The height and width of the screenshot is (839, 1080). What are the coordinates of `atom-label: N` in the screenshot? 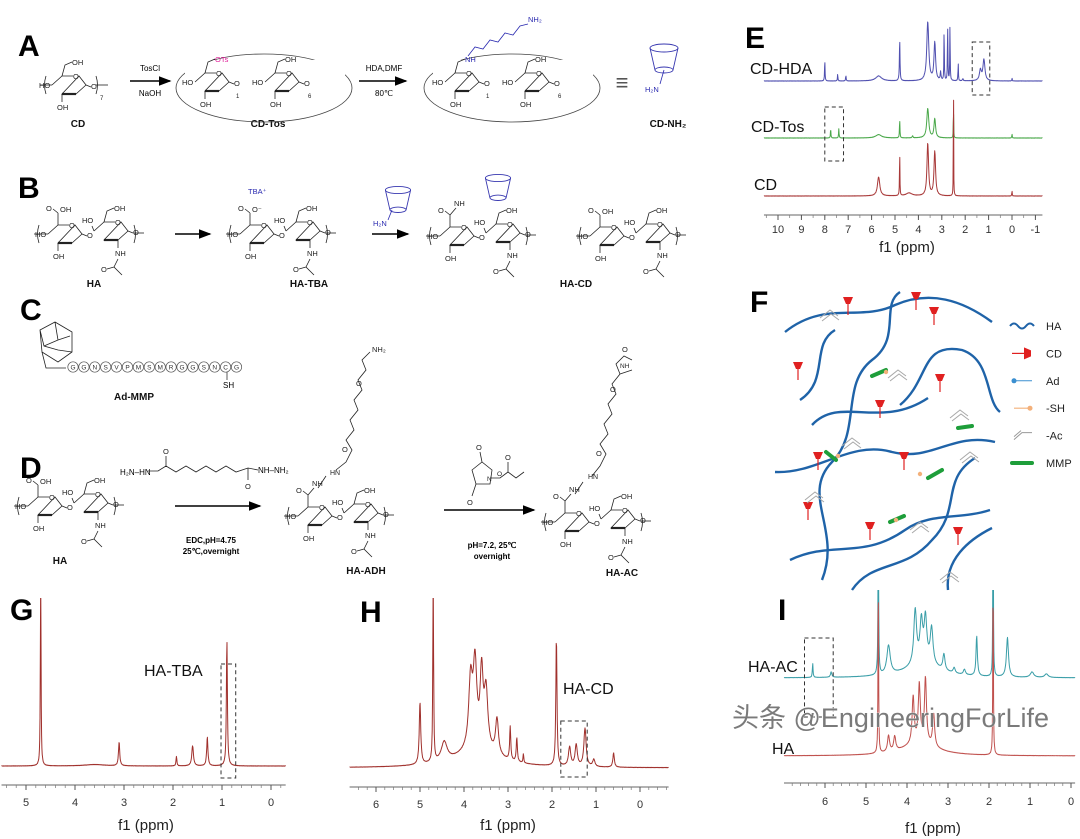 It's located at (489, 479).